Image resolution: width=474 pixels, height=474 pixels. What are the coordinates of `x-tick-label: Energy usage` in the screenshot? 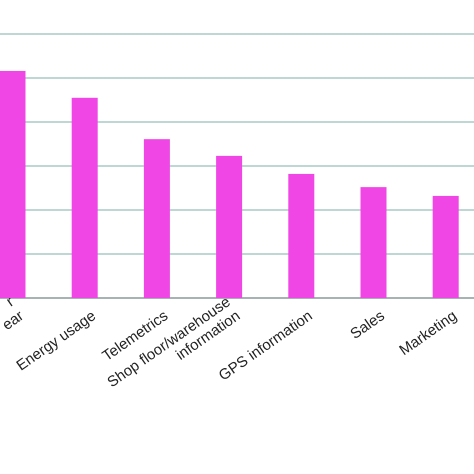 It's located at (56, 340).